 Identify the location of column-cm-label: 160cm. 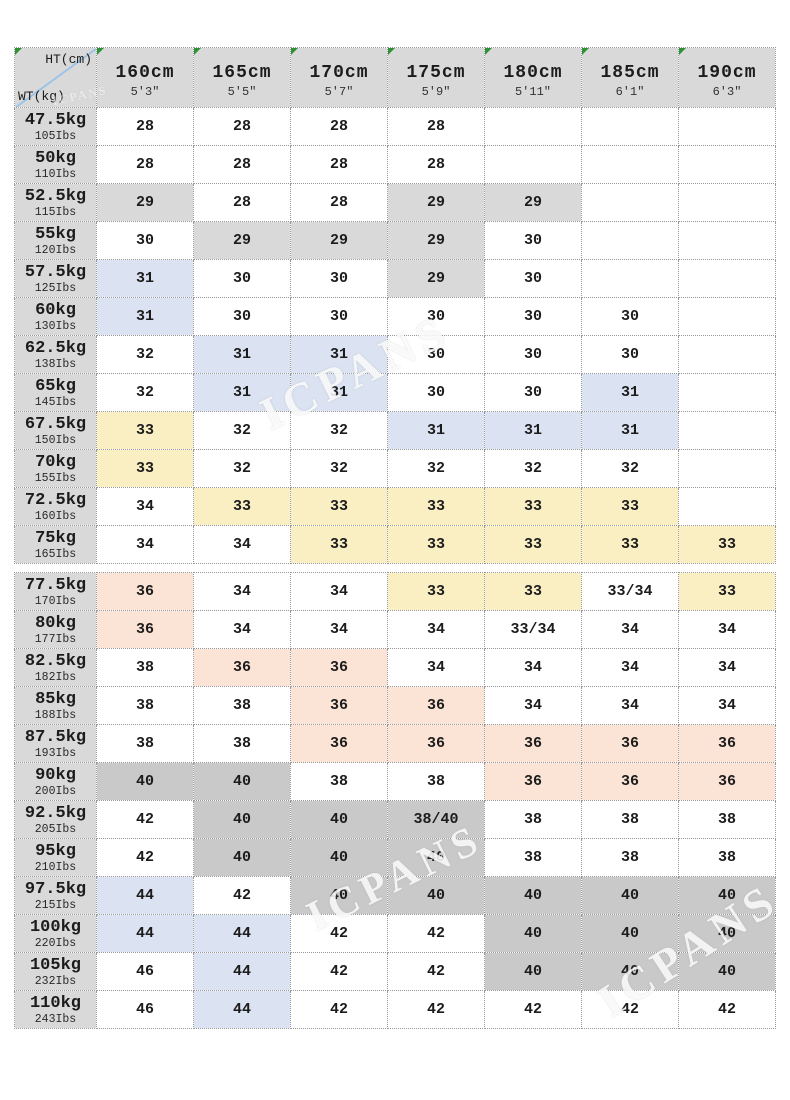
(145, 73).